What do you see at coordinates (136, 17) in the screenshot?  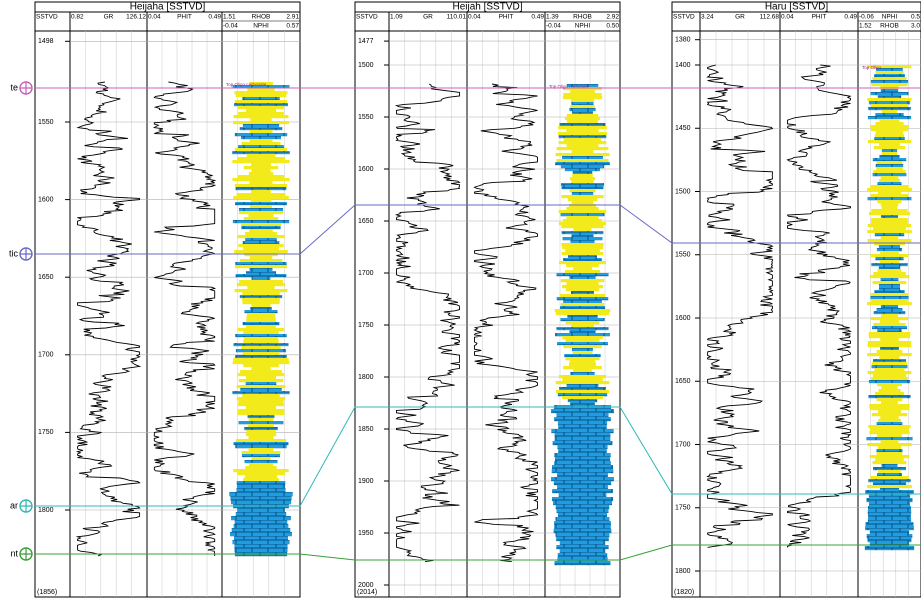 I see `track-max: 126.12` at bounding box center [136, 17].